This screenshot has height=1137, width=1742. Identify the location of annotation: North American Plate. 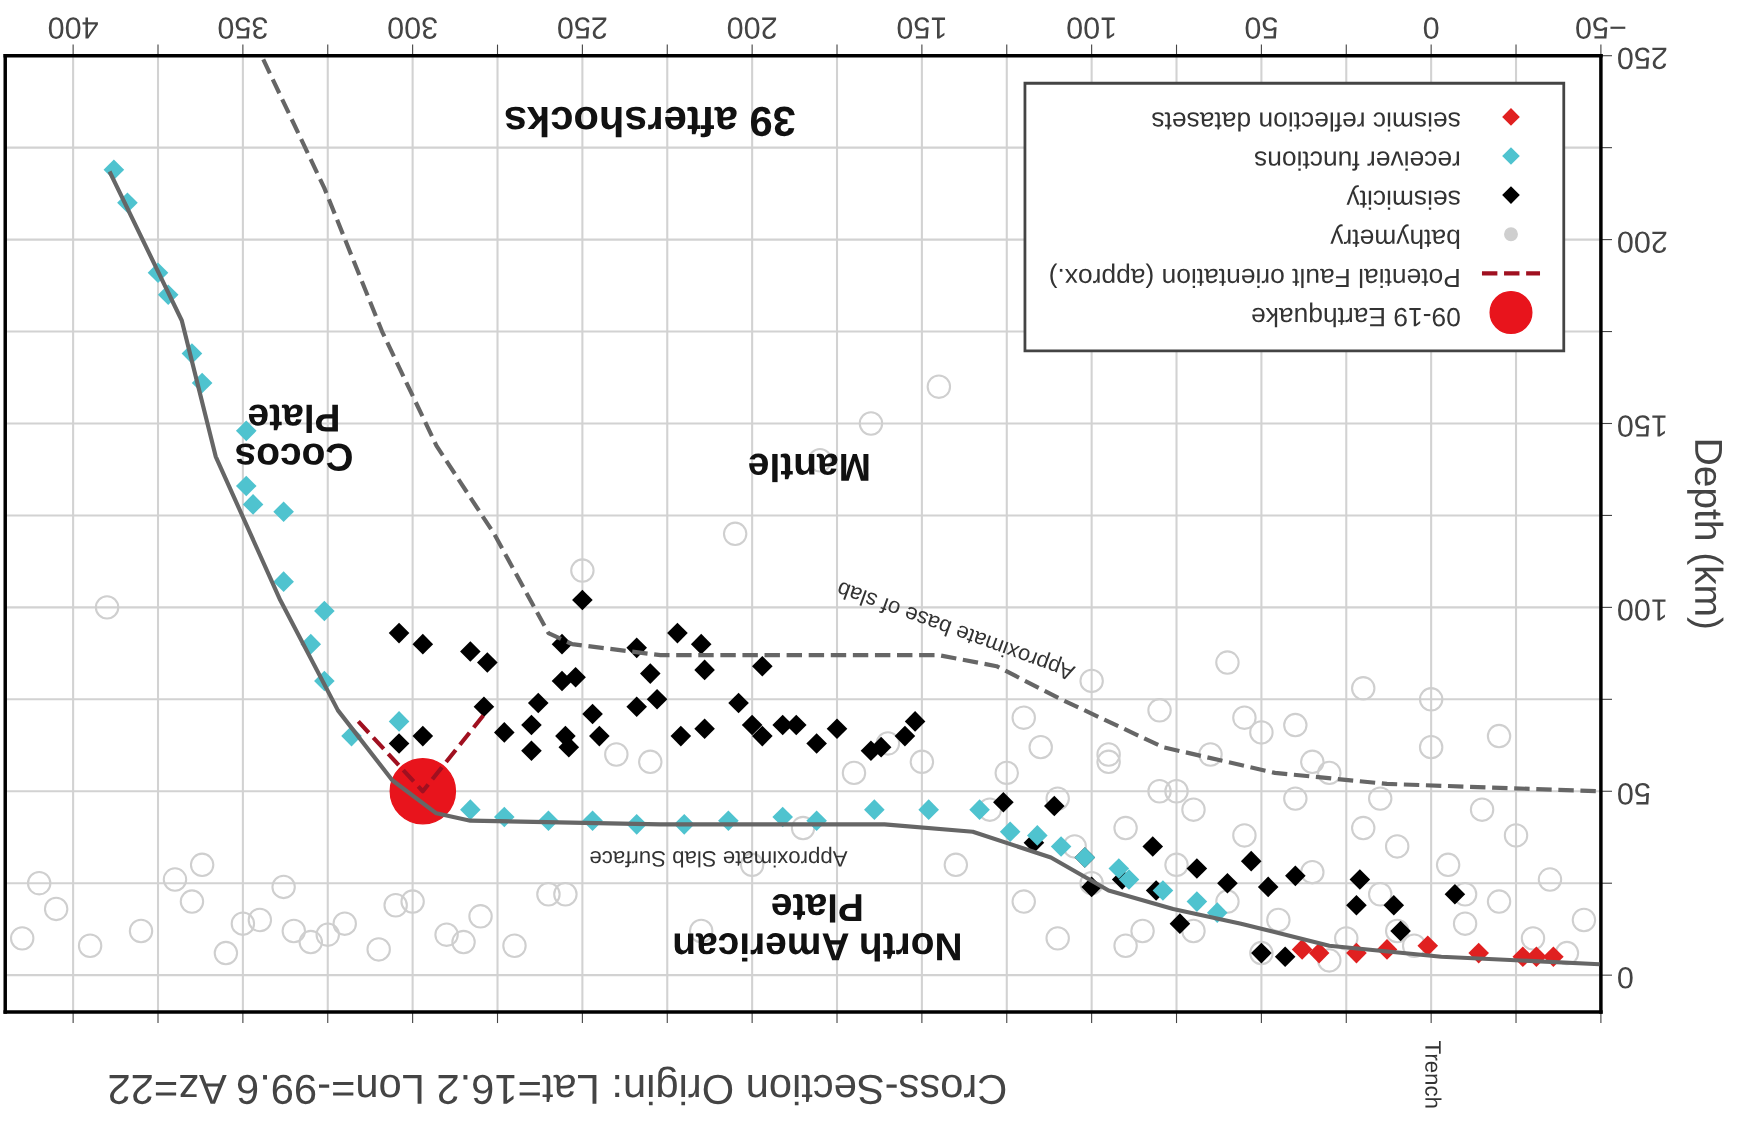
(817, 927).